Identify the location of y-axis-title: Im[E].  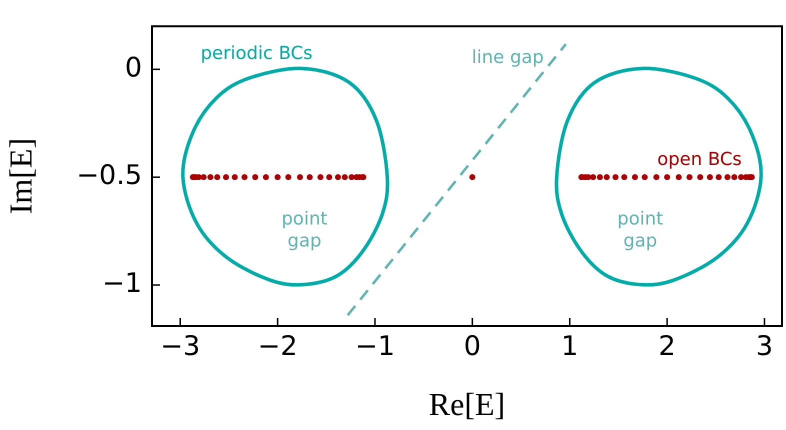
(20, 176).